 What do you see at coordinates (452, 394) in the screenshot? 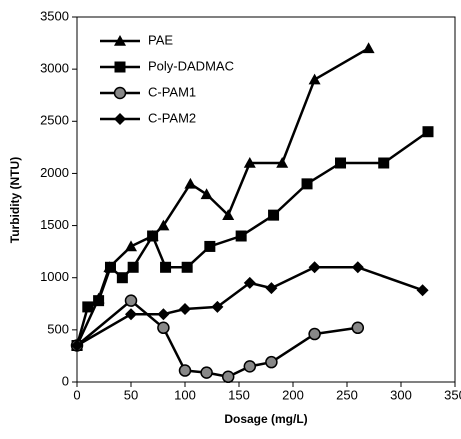
I see `x-tick-label: 350` at bounding box center [452, 394].